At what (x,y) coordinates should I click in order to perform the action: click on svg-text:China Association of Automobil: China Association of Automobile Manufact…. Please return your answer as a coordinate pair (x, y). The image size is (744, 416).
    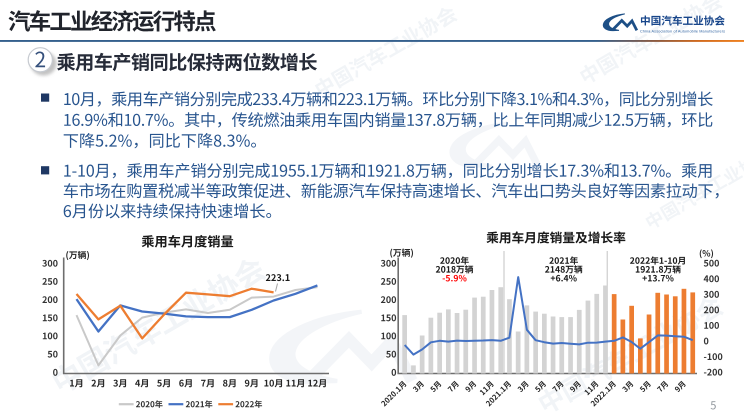
    Looking at the image, I should click on (682, 32).